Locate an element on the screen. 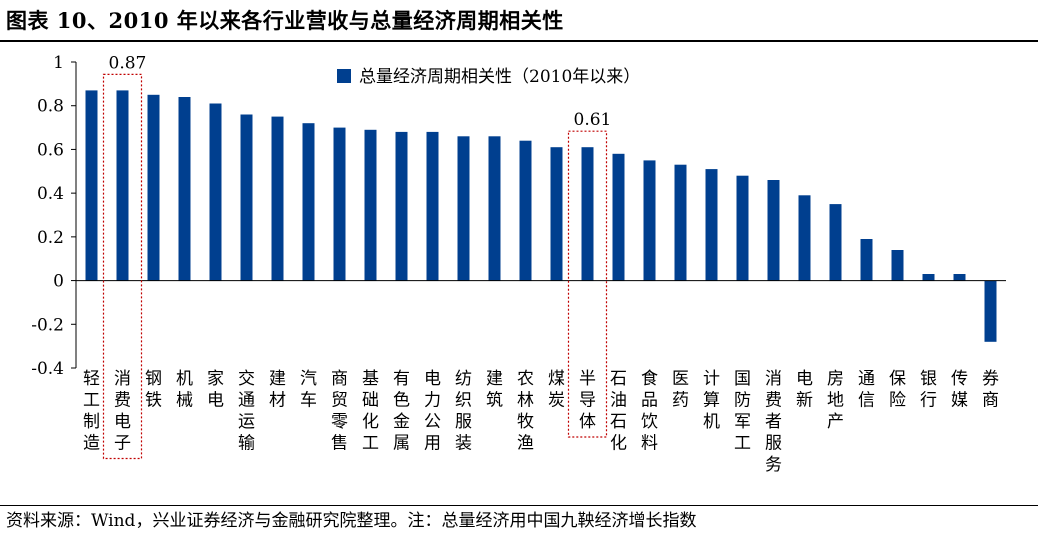 The height and width of the screenshot is (537, 1038). bar-医药 is located at coordinates (680, 222).